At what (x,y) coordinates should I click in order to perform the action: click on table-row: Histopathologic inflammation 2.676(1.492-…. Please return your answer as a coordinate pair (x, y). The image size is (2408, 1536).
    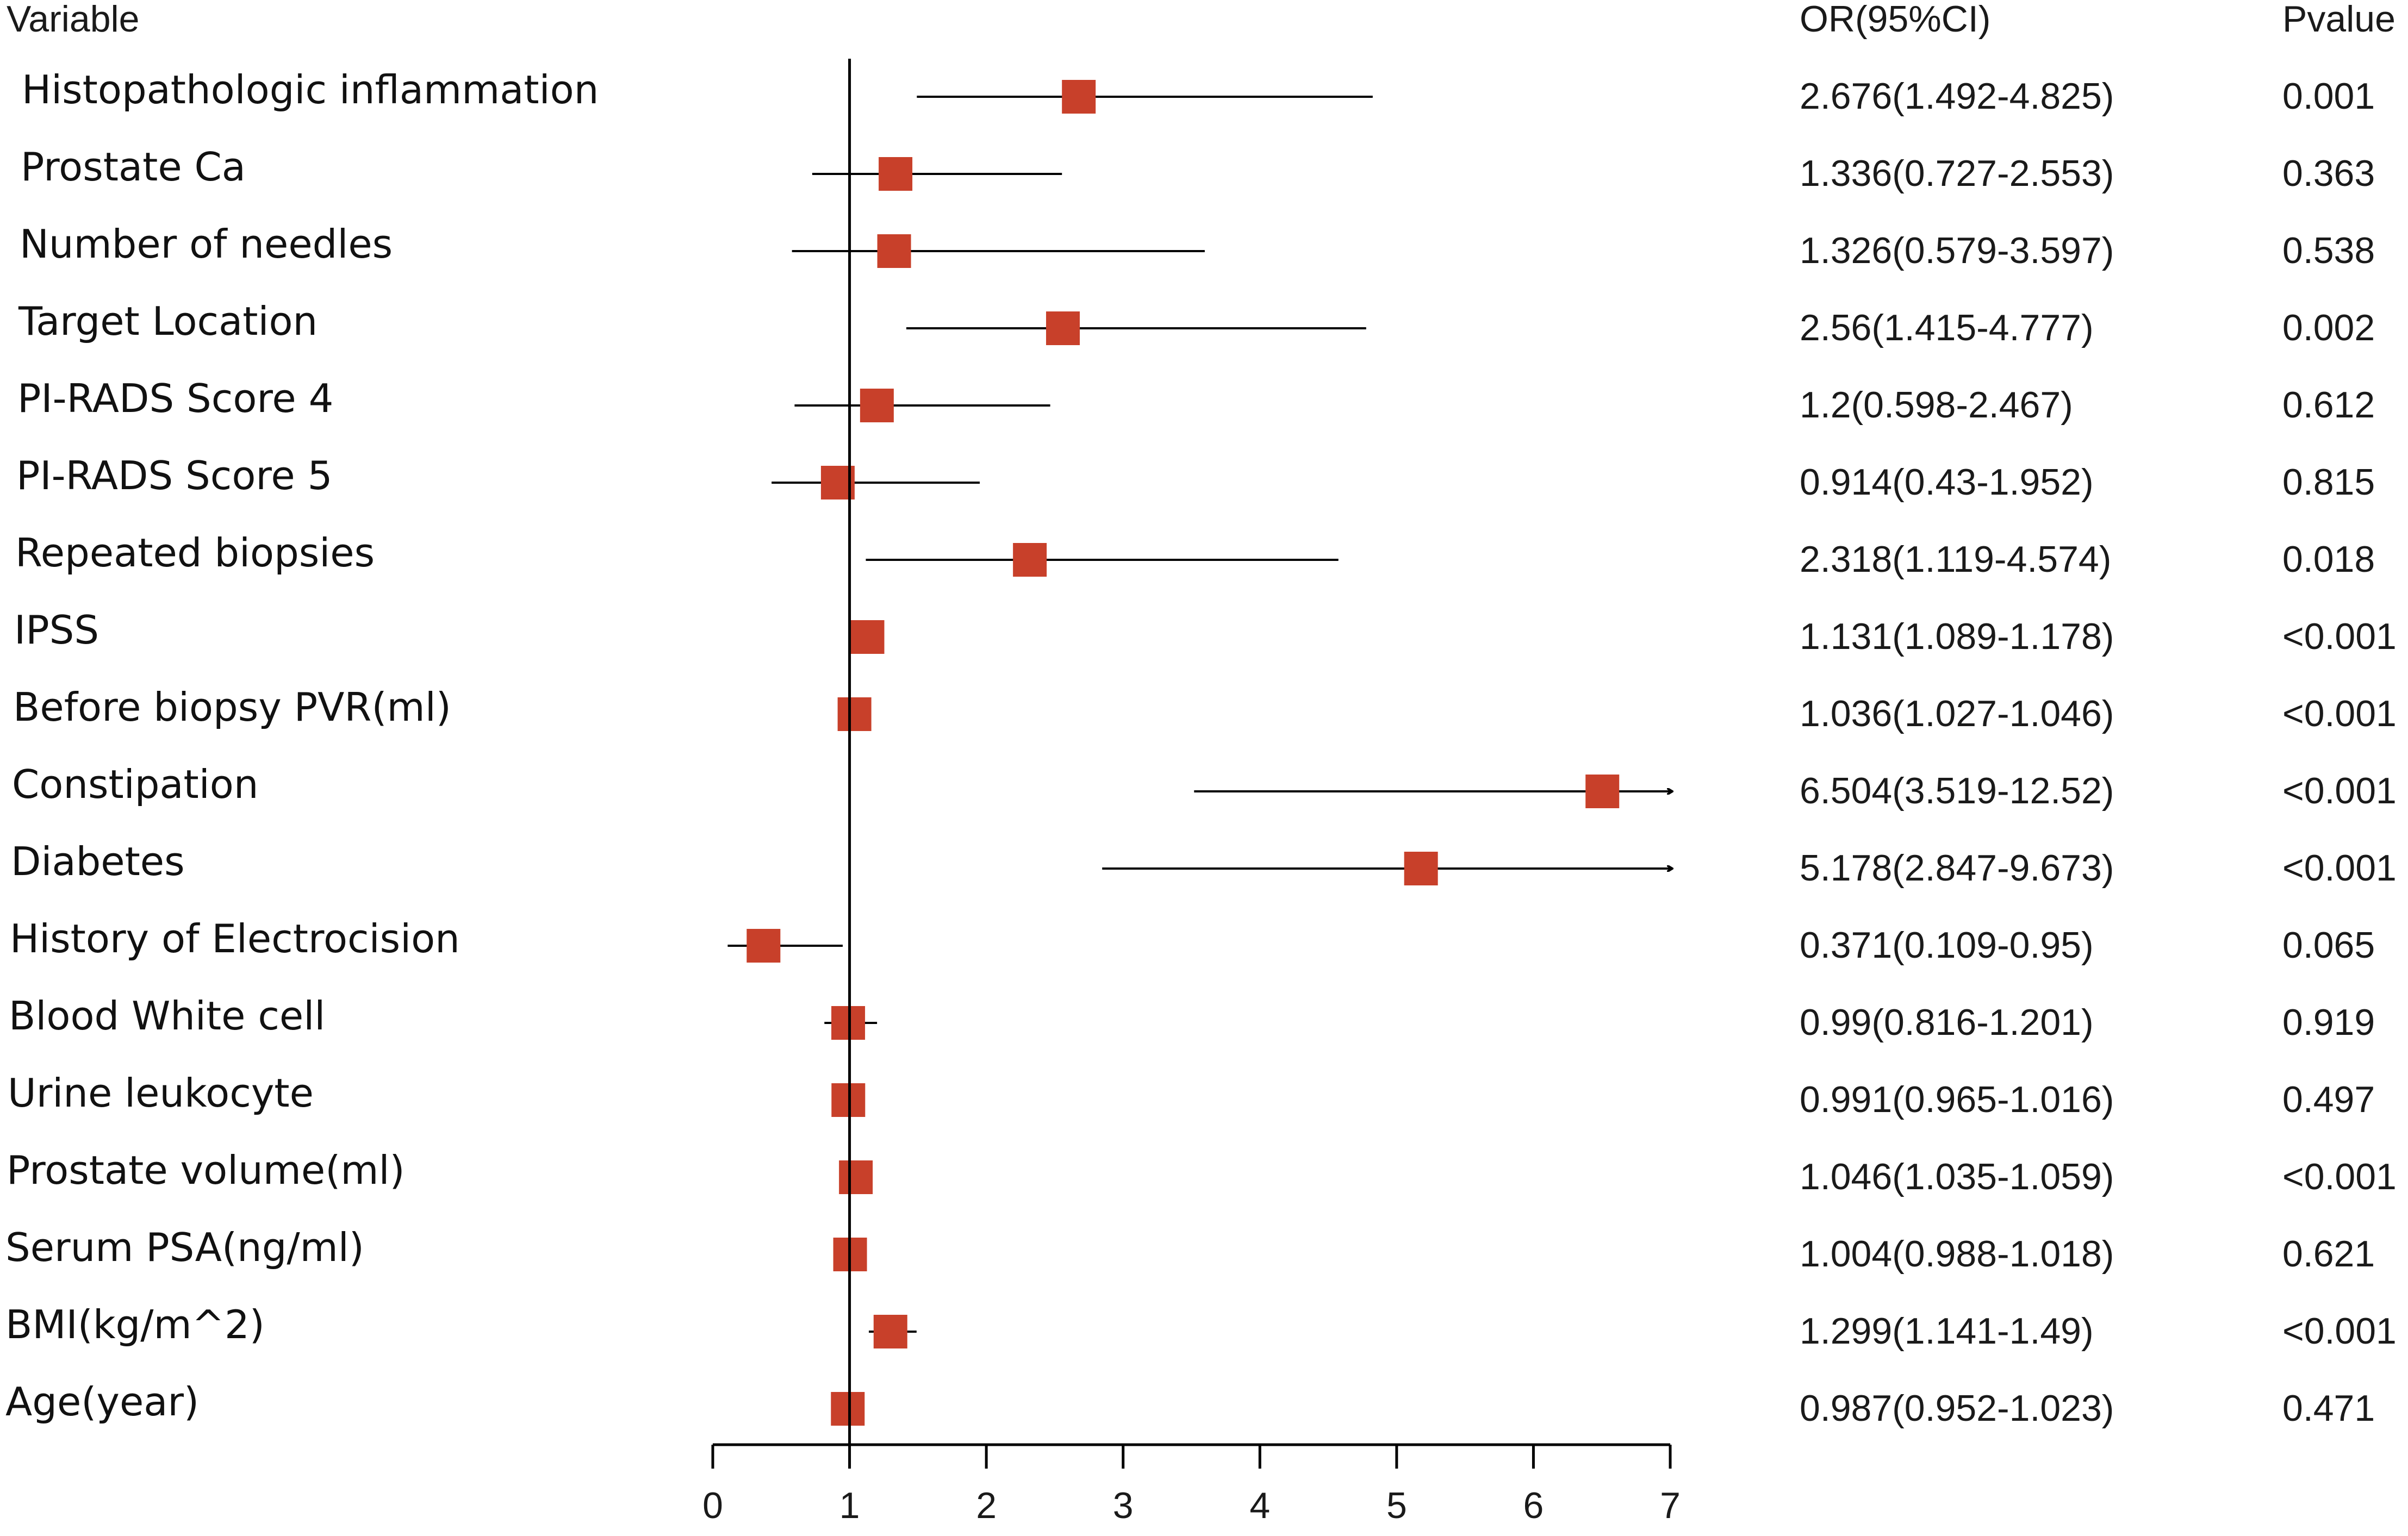
    Looking at the image, I should click on (1198, 92).